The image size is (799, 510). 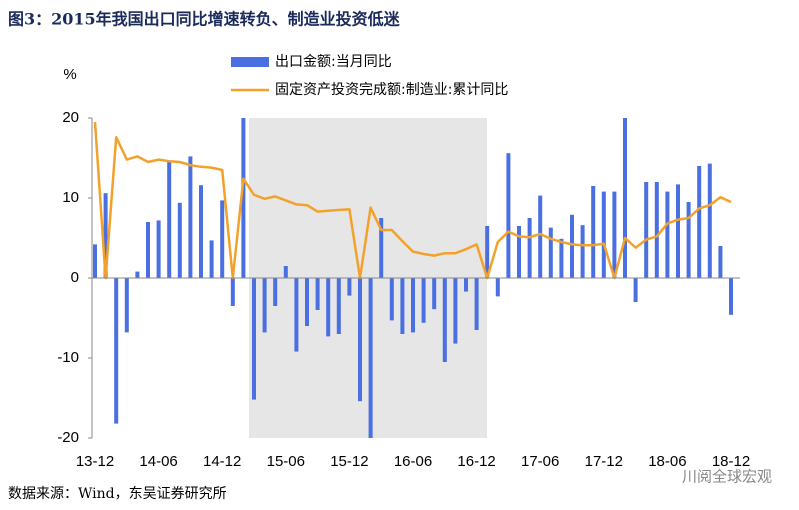 I want to click on x-tick-label: 18-06, so click(x=667, y=461).